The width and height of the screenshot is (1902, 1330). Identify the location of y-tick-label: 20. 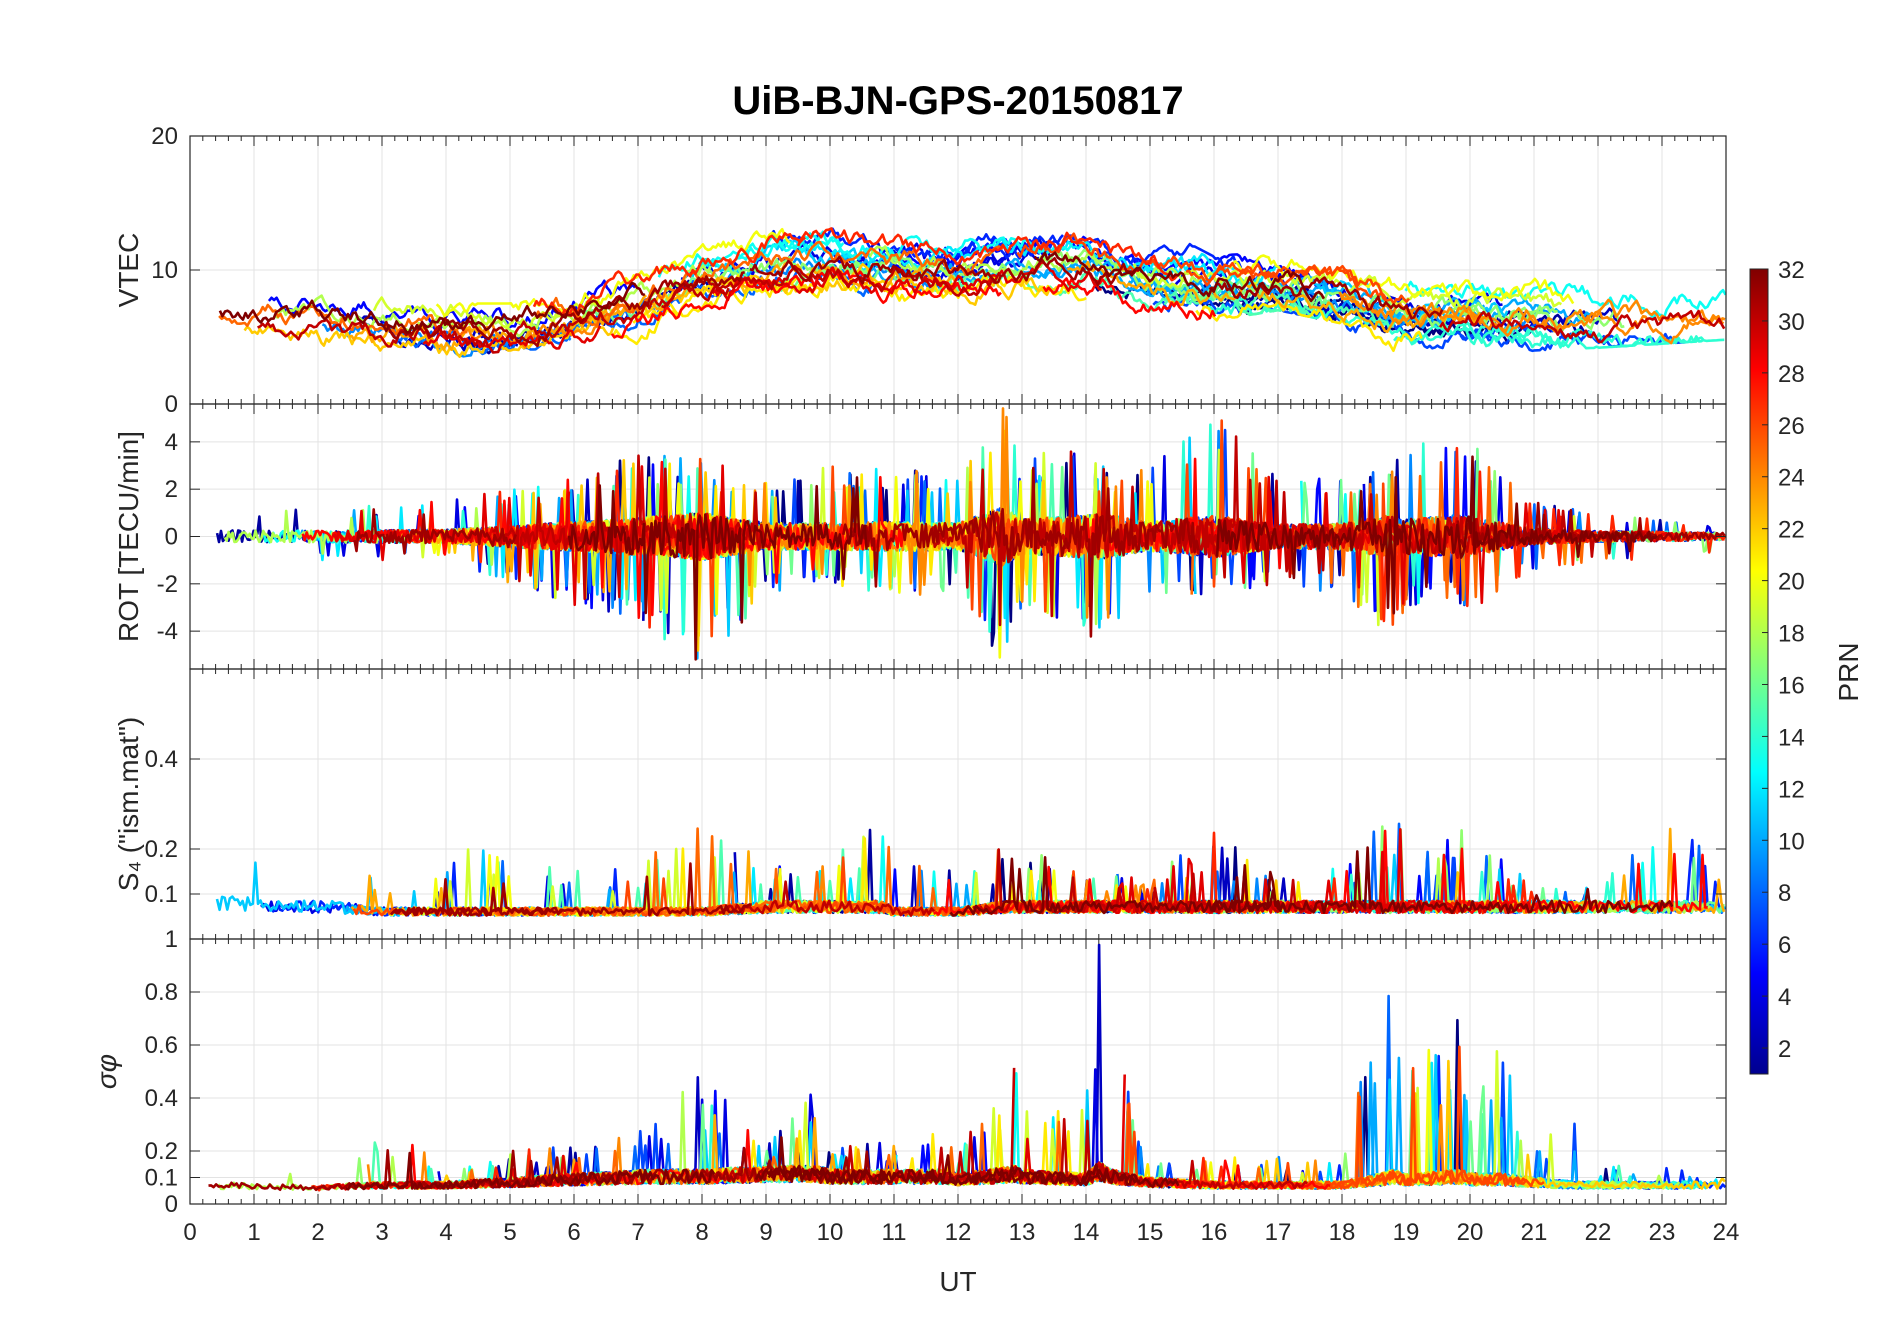
(164, 136).